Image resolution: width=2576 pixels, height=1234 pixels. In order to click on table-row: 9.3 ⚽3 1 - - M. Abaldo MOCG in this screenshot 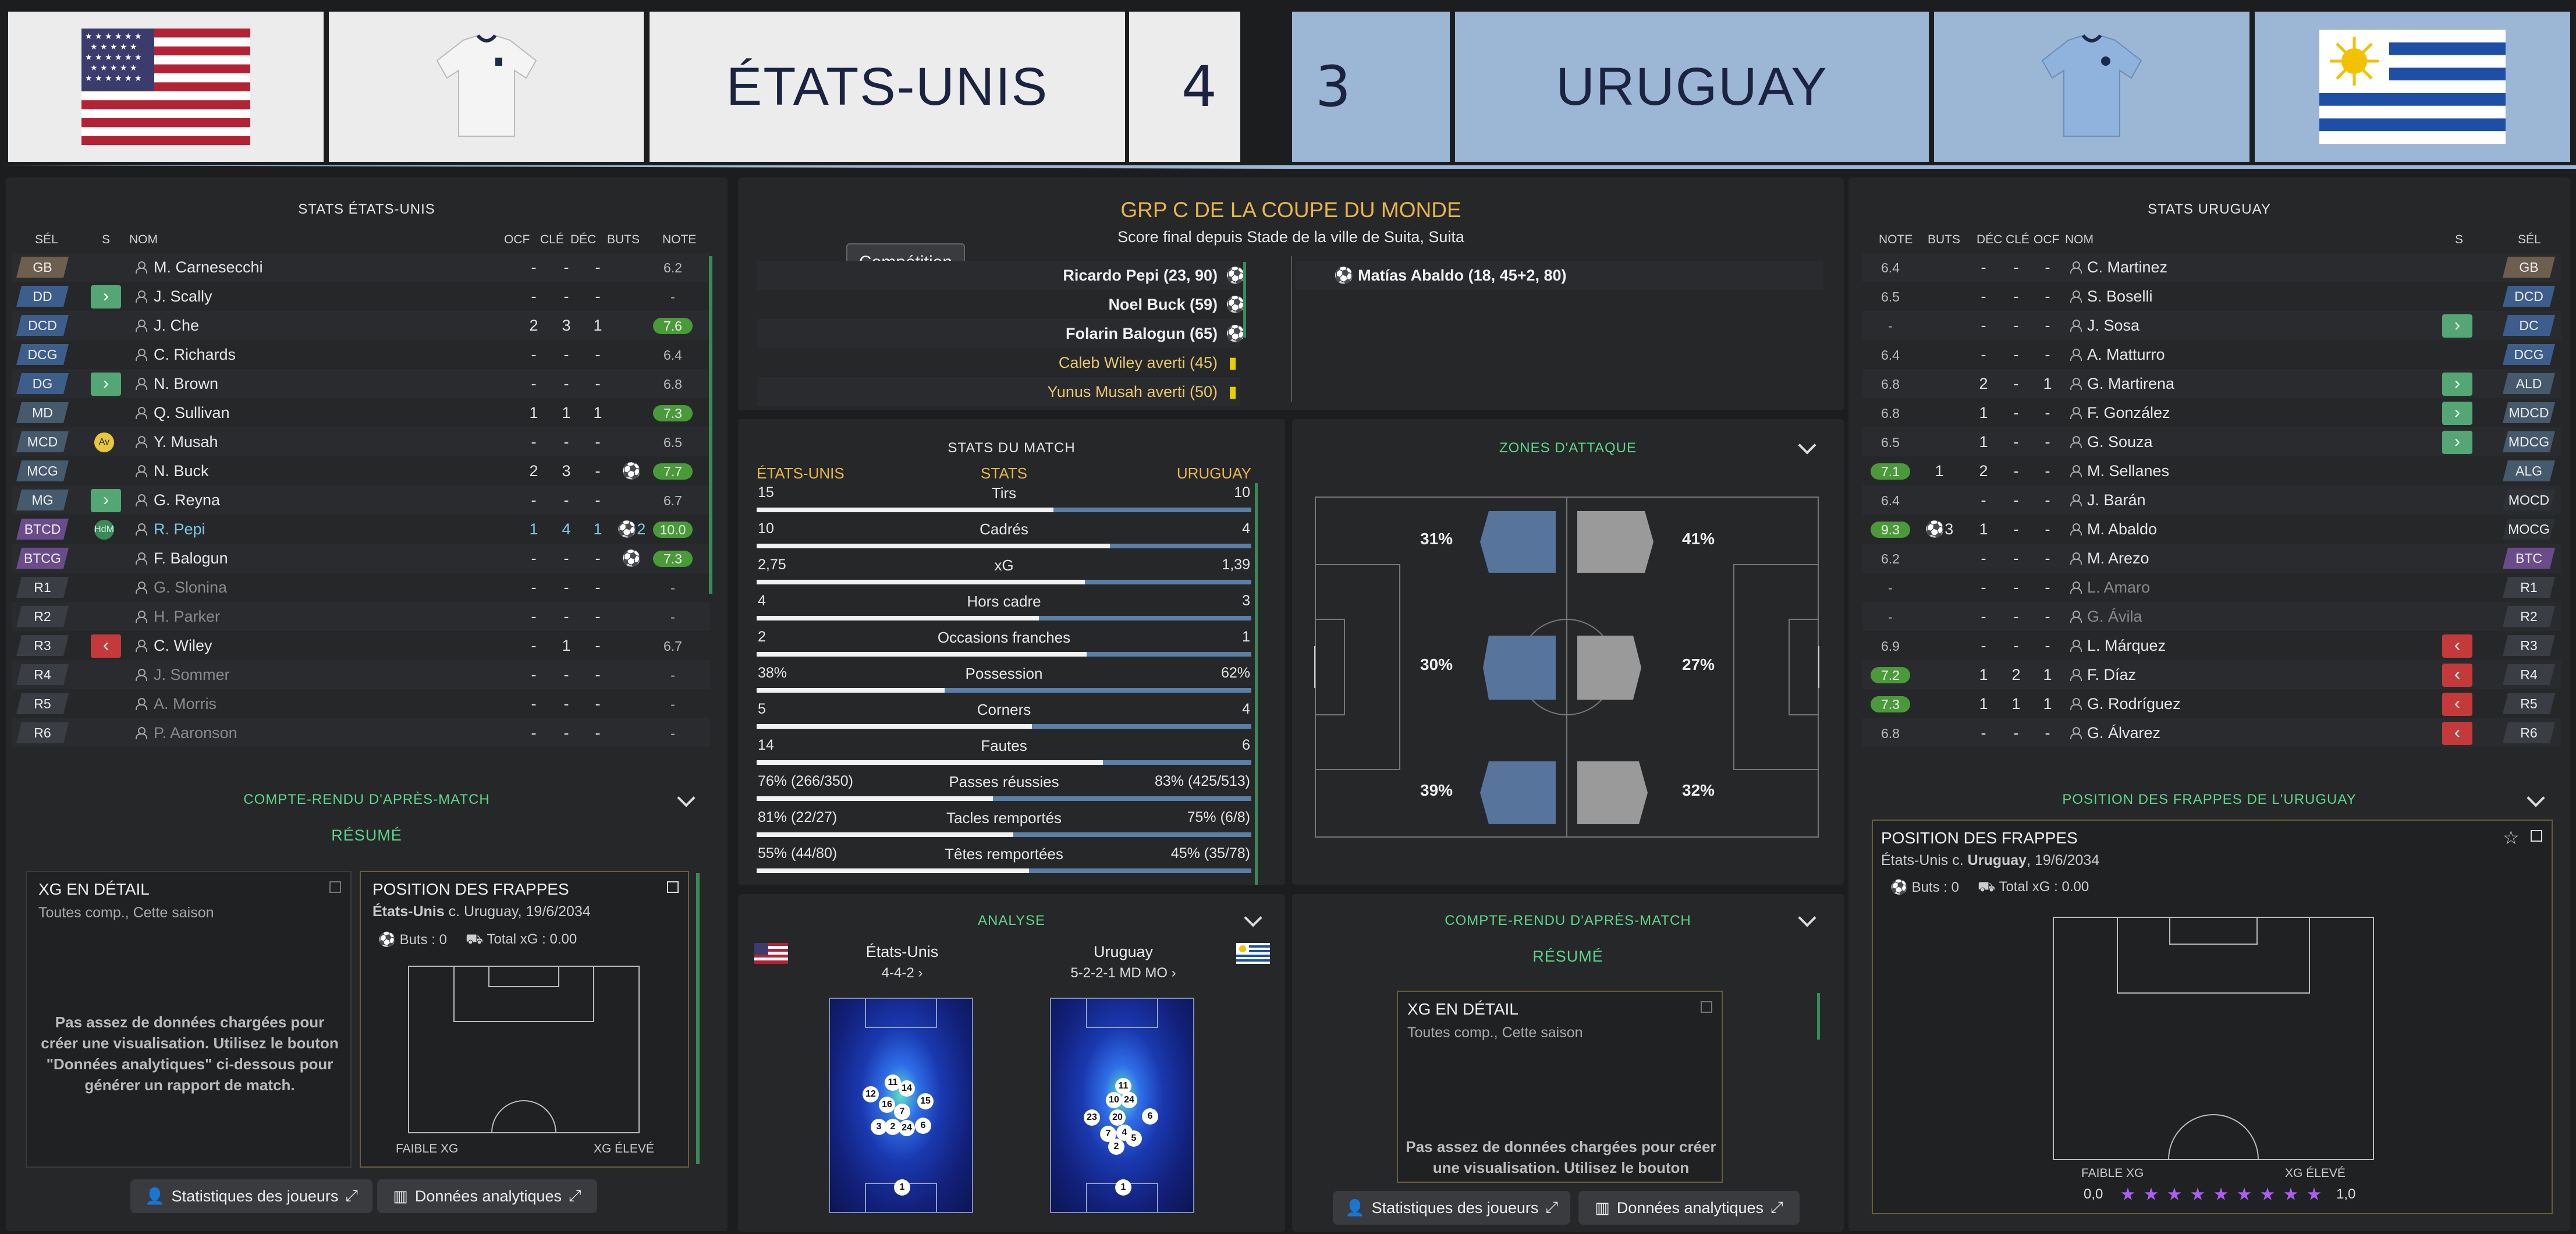, I will do `click(2212, 529)`.